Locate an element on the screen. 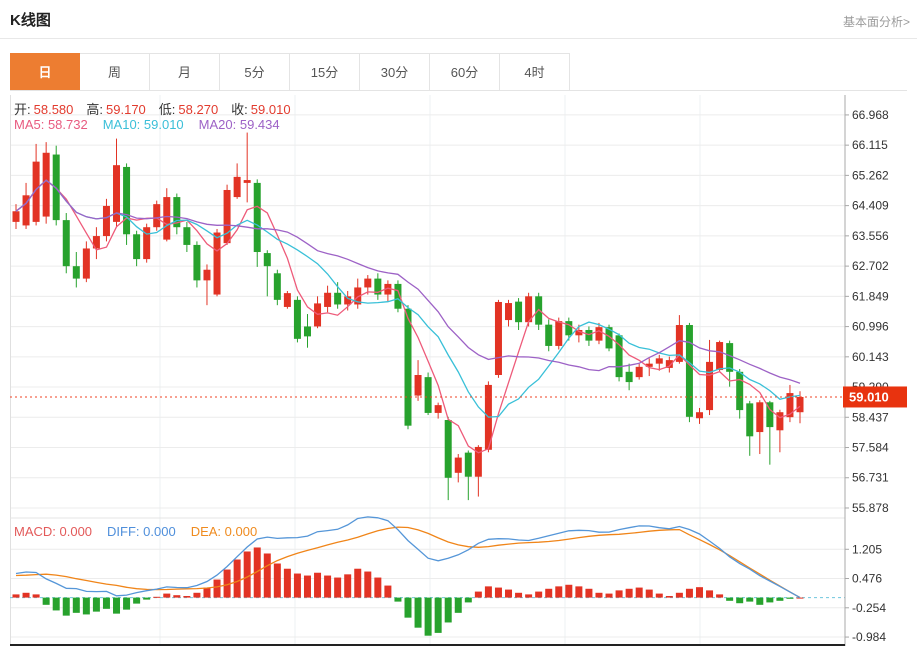 This screenshot has height=649, width=917. svg-text: 63.556 is located at coordinates (870, 236).